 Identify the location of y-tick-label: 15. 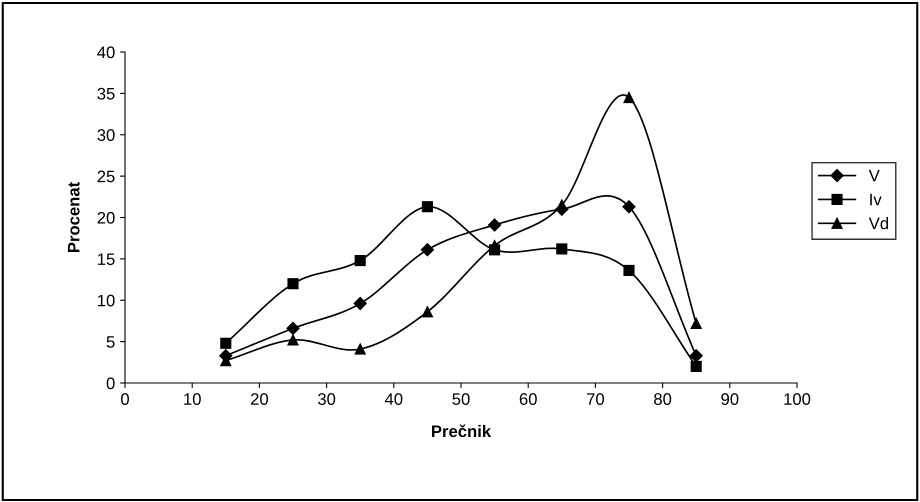
(106, 259).